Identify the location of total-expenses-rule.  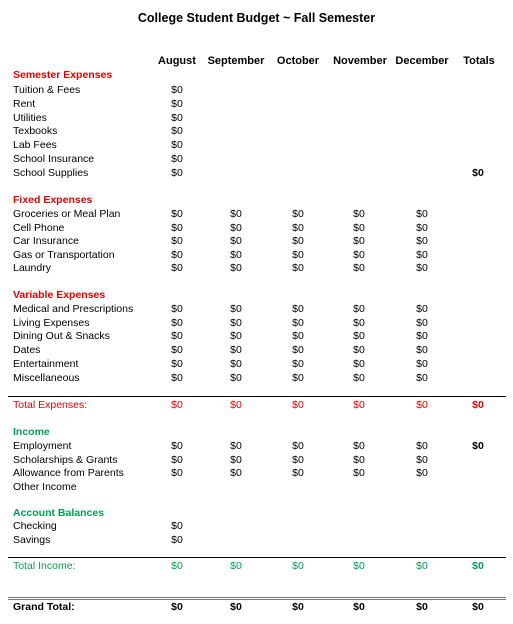
(257, 396).